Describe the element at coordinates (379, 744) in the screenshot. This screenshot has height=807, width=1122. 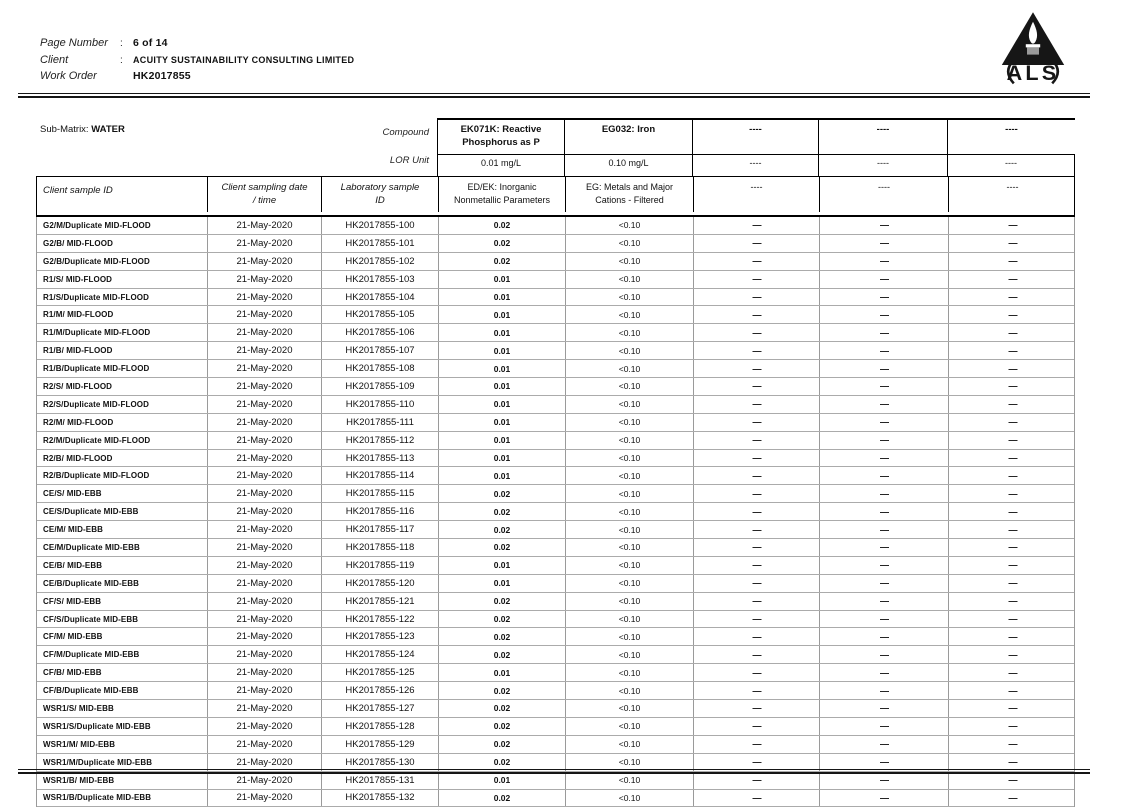
I see `lab-sample-id-cell: HK2017855-129` at that location.